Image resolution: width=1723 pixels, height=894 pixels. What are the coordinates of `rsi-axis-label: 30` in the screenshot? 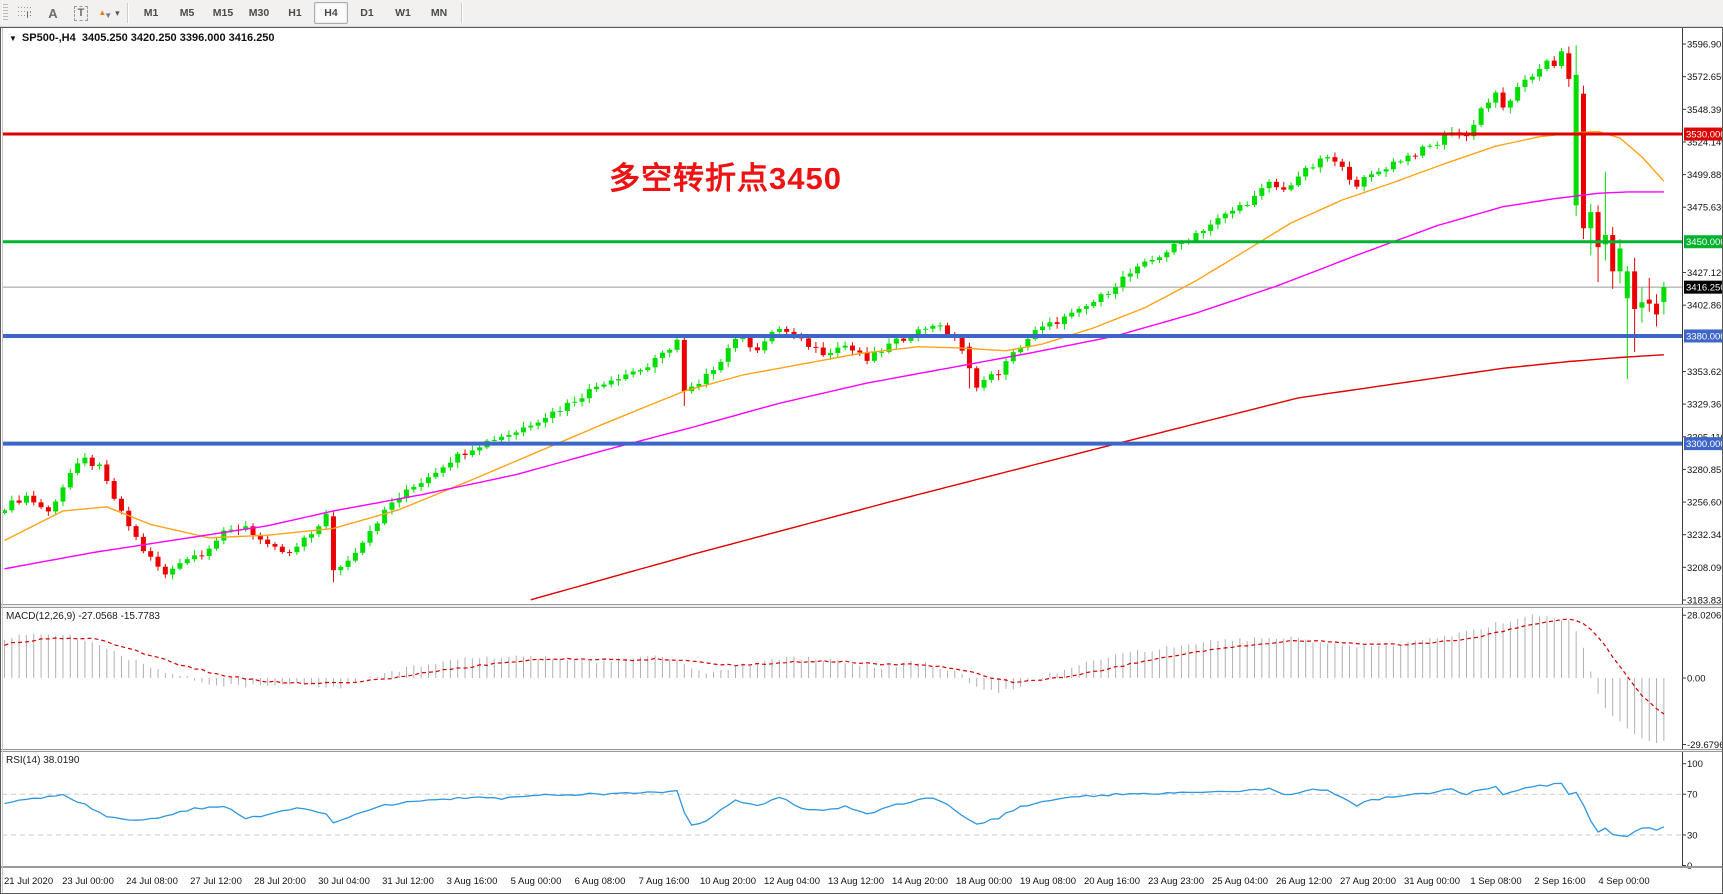 It's located at (1692, 835).